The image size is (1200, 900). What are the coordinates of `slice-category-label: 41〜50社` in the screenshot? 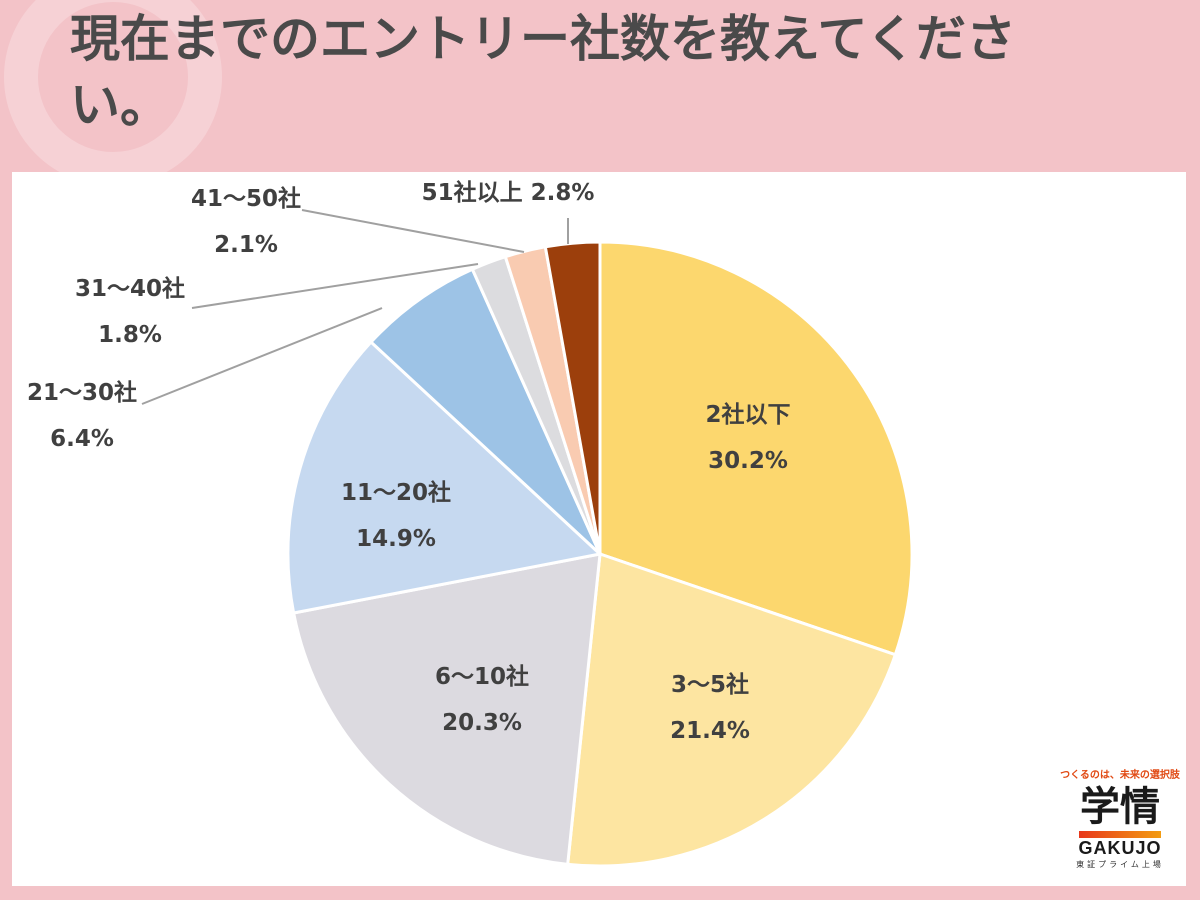 It's located at (246, 198).